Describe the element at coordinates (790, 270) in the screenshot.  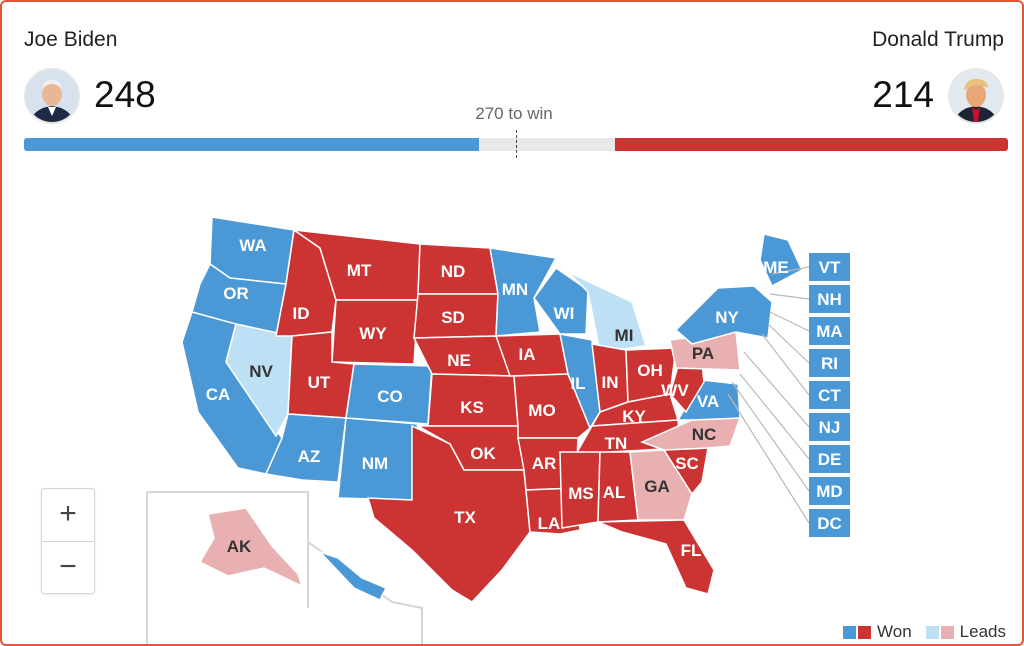
I see `callout-line-vt` at that location.